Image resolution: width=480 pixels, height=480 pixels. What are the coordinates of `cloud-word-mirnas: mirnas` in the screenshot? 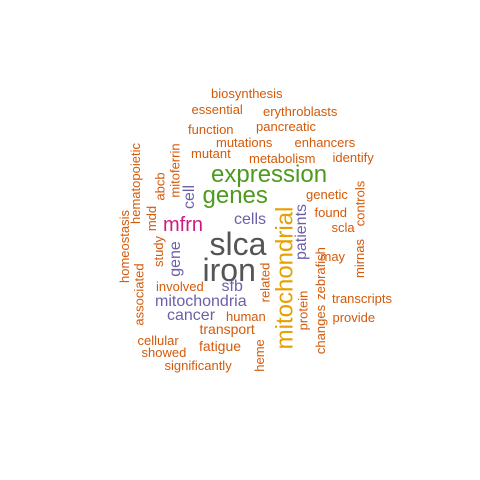 It's located at (359, 258).